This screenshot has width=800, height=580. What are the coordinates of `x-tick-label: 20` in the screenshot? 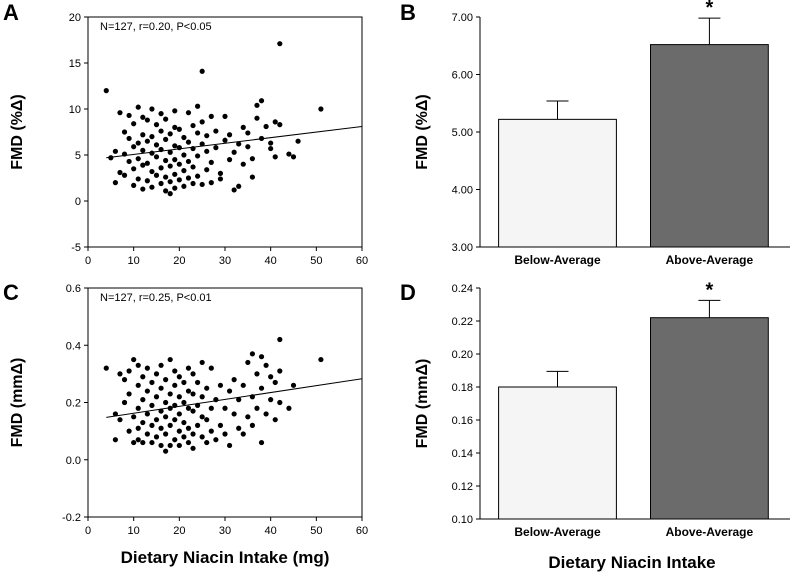 It's located at (179, 531).